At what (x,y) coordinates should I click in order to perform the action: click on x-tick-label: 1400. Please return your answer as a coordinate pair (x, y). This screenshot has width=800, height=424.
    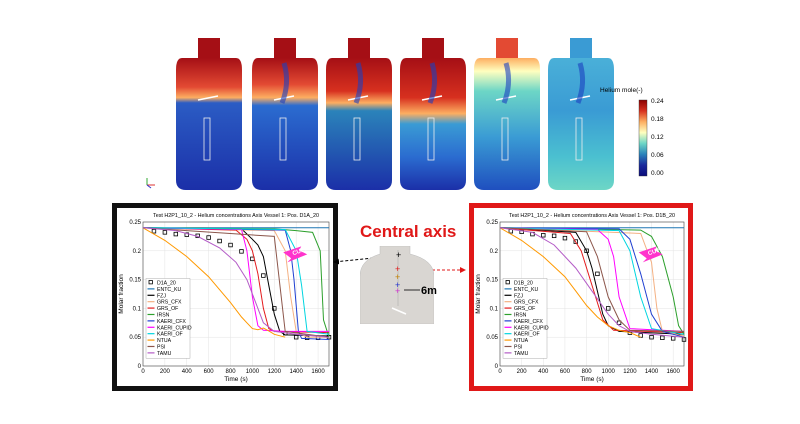
    Looking at the image, I should click on (296, 372).